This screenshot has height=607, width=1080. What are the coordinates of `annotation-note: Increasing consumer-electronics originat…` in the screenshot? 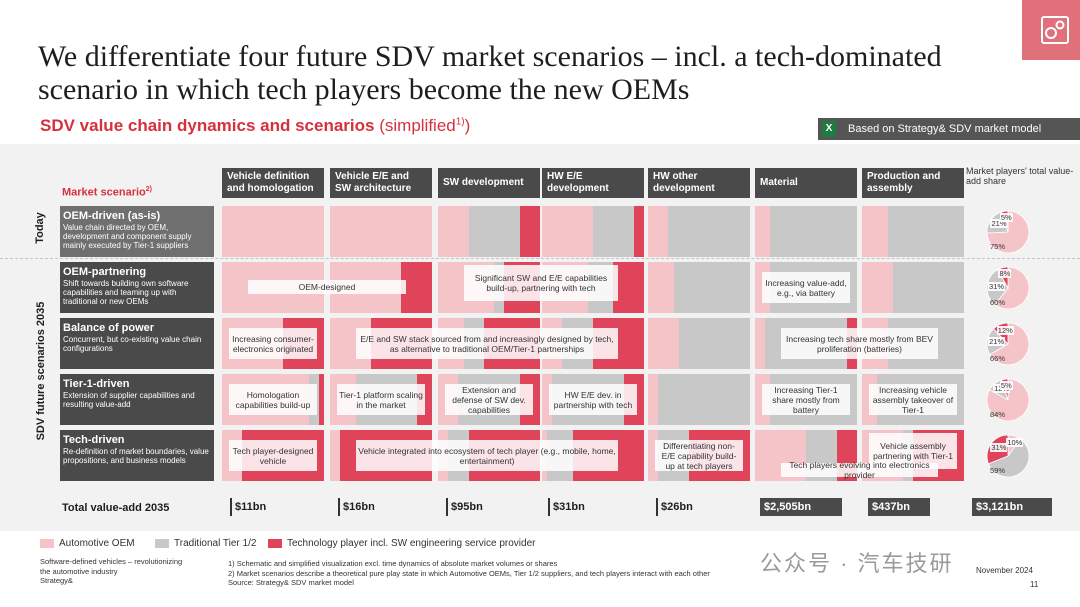 It's located at (273, 343).